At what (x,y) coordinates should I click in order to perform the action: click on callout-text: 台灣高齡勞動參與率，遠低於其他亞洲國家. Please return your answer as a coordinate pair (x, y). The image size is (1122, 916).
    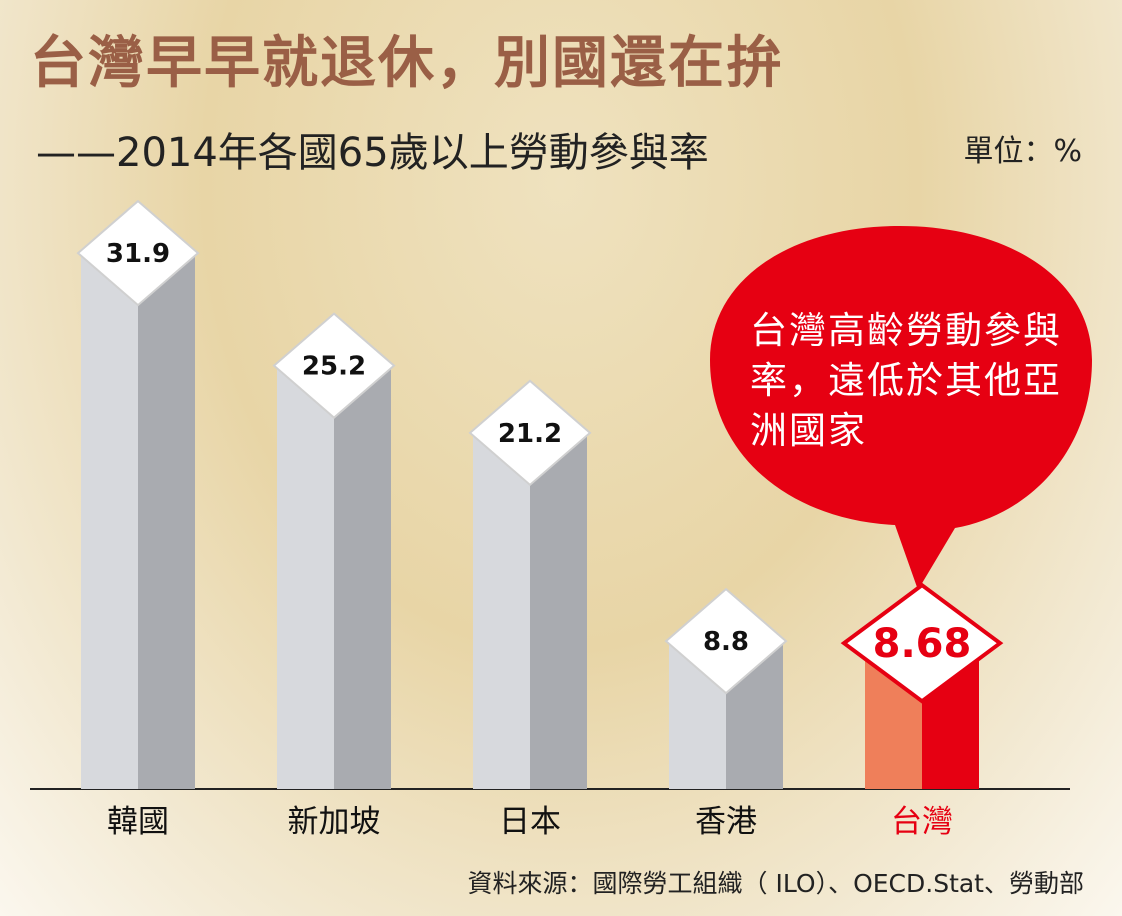
    Looking at the image, I should click on (906, 380).